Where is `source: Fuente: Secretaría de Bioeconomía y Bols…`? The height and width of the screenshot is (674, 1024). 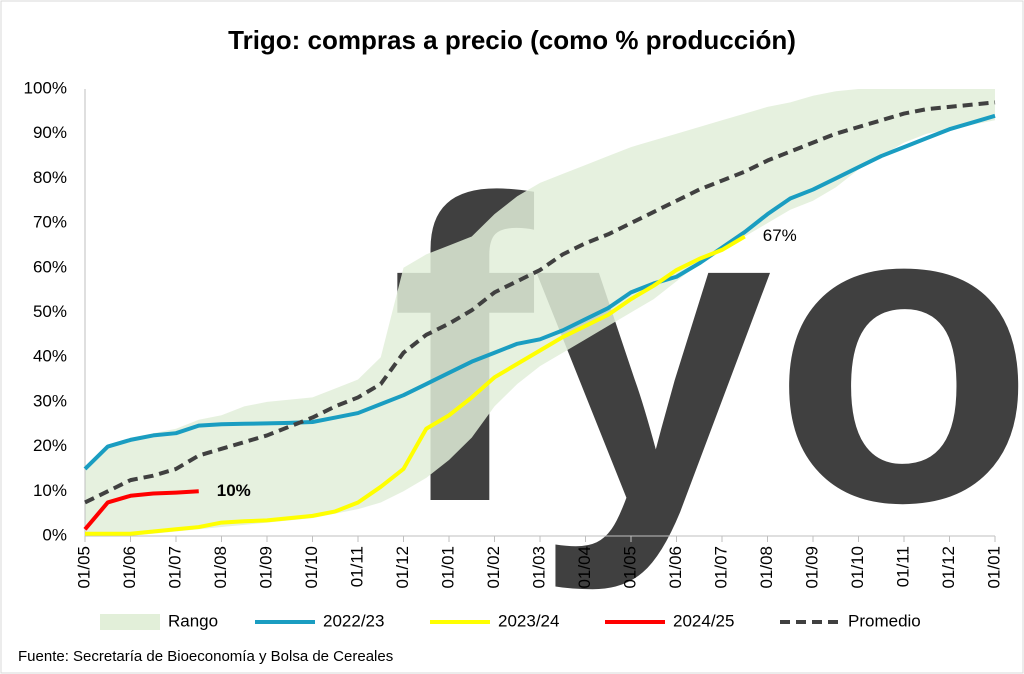
source: Fuente: Secretaría de Bioeconomía y Bols… is located at coordinates (205, 656).